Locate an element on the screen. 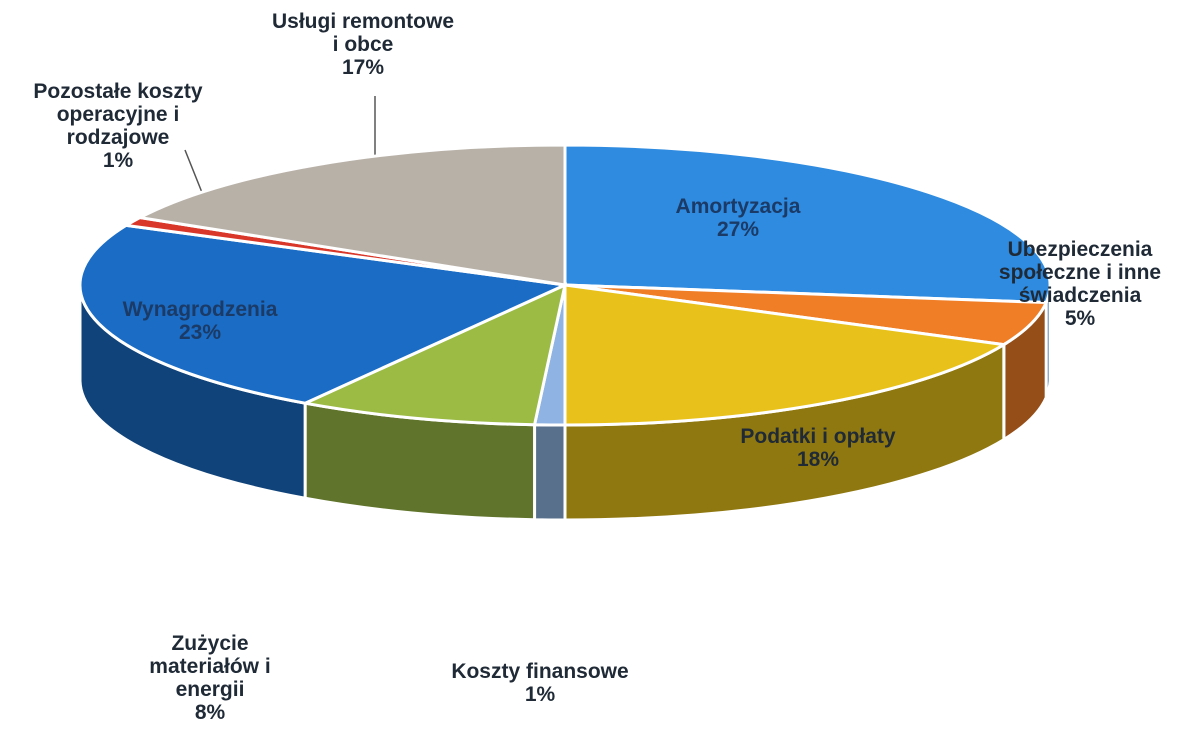 Image resolution: width=1192 pixels, height=733 pixels. category-label: Wynagrodzenia is located at coordinates (200, 309).